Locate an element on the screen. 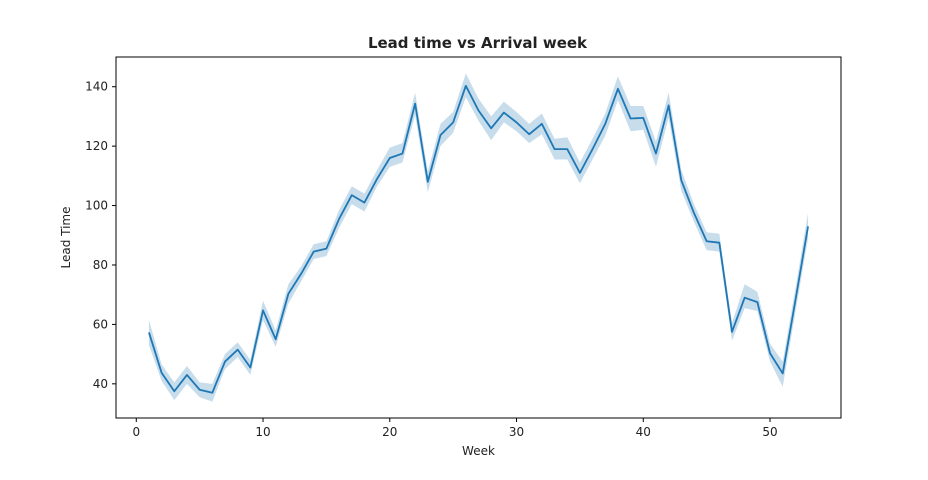 This screenshot has height=480, width=928. y-axis-ticks: 40 60 80 100 120 140 is located at coordinates (100, 235).